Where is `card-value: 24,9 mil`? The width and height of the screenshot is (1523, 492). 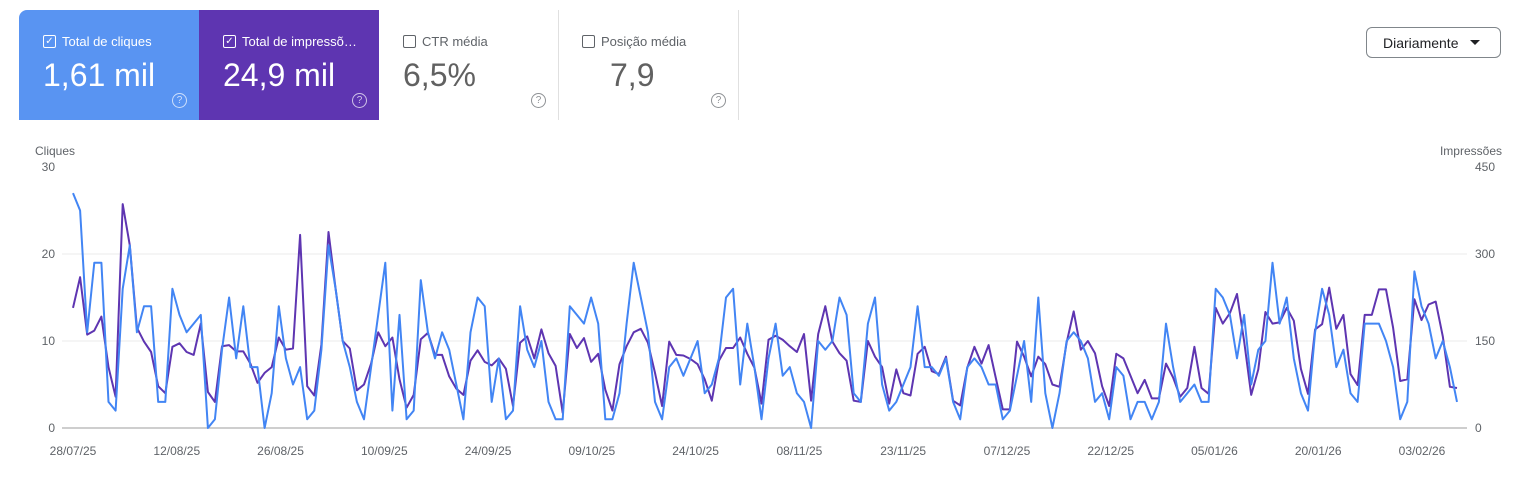
card-value: 24,9 mil is located at coordinates (279, 75).